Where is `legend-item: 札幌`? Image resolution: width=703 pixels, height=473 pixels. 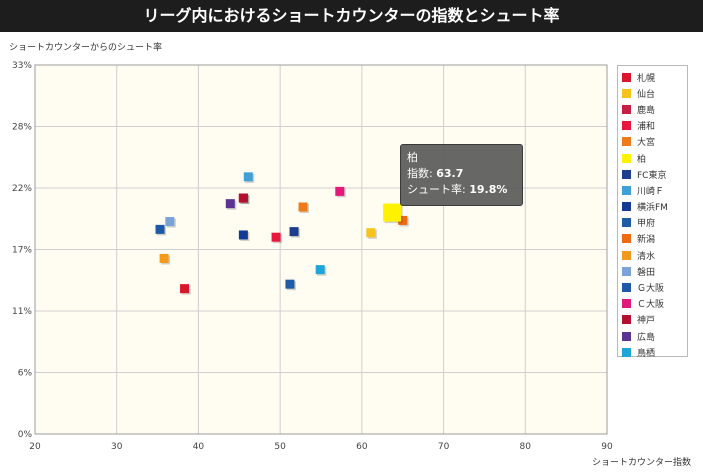 legend-item: 札幌 is located at coordinates (654, 77).